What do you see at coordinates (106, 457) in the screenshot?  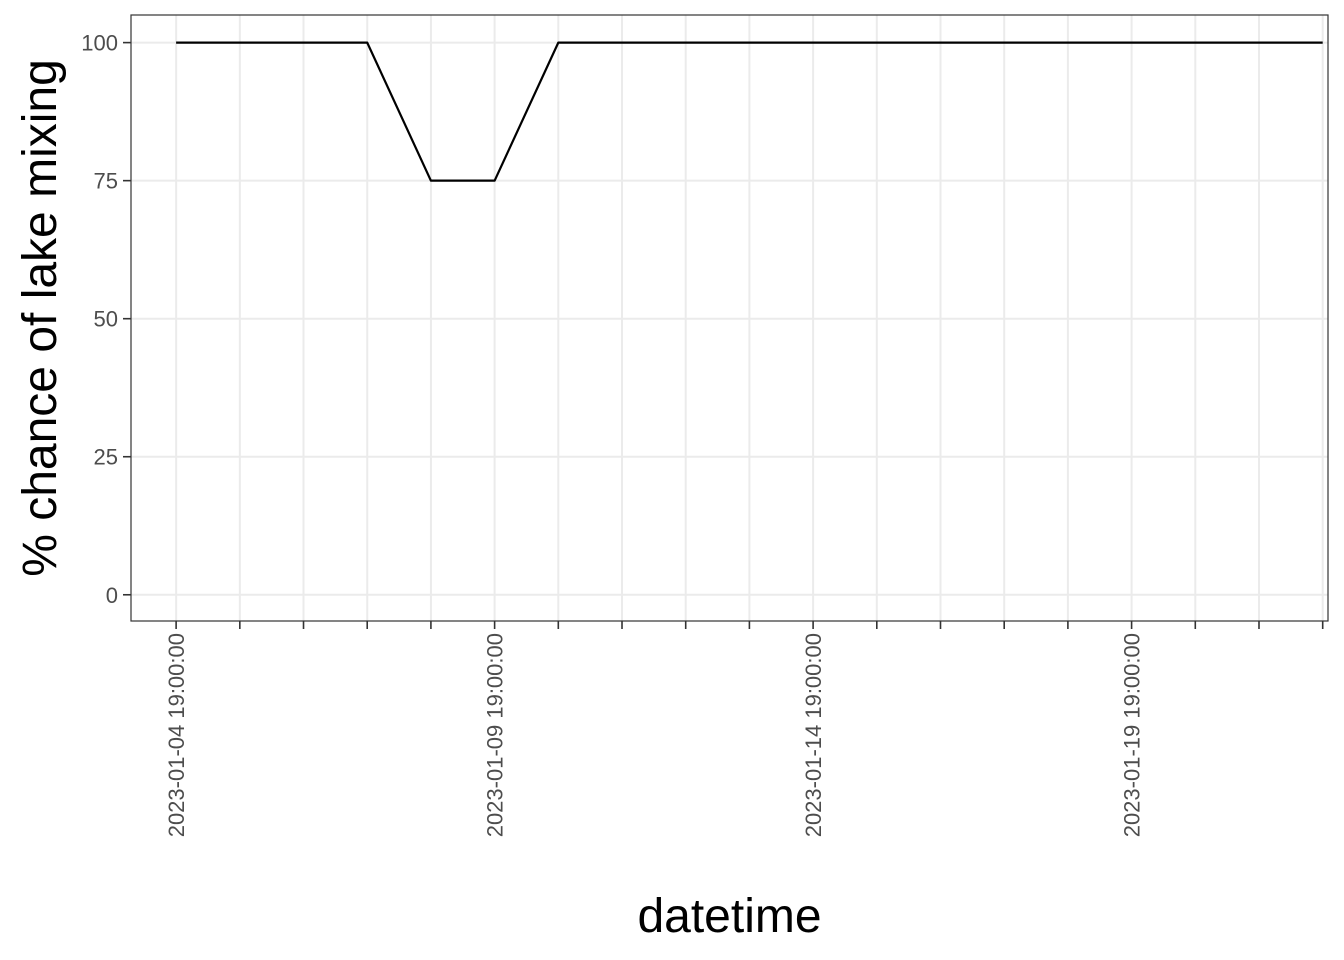 I see `y-tick-label: 25` at bounding box center [106, 457].